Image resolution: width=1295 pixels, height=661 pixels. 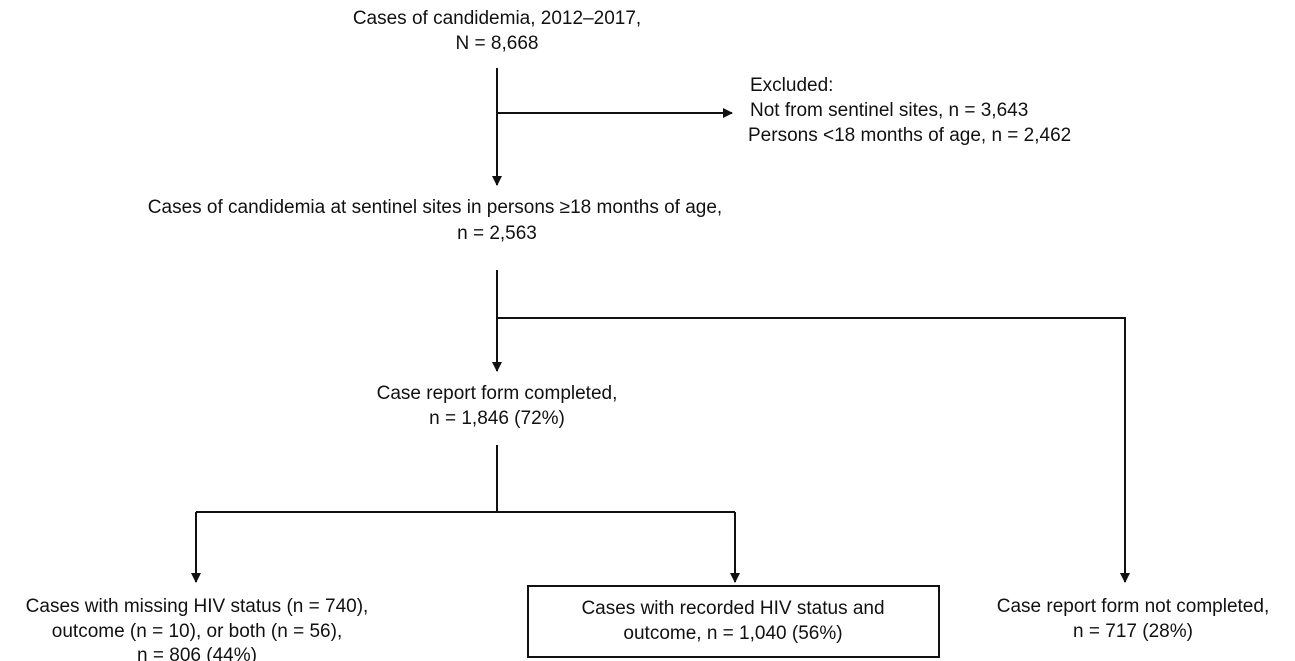 I want to click on node-text: Persons <18 months of age, n = 2,462, so click(x=909, y=135).